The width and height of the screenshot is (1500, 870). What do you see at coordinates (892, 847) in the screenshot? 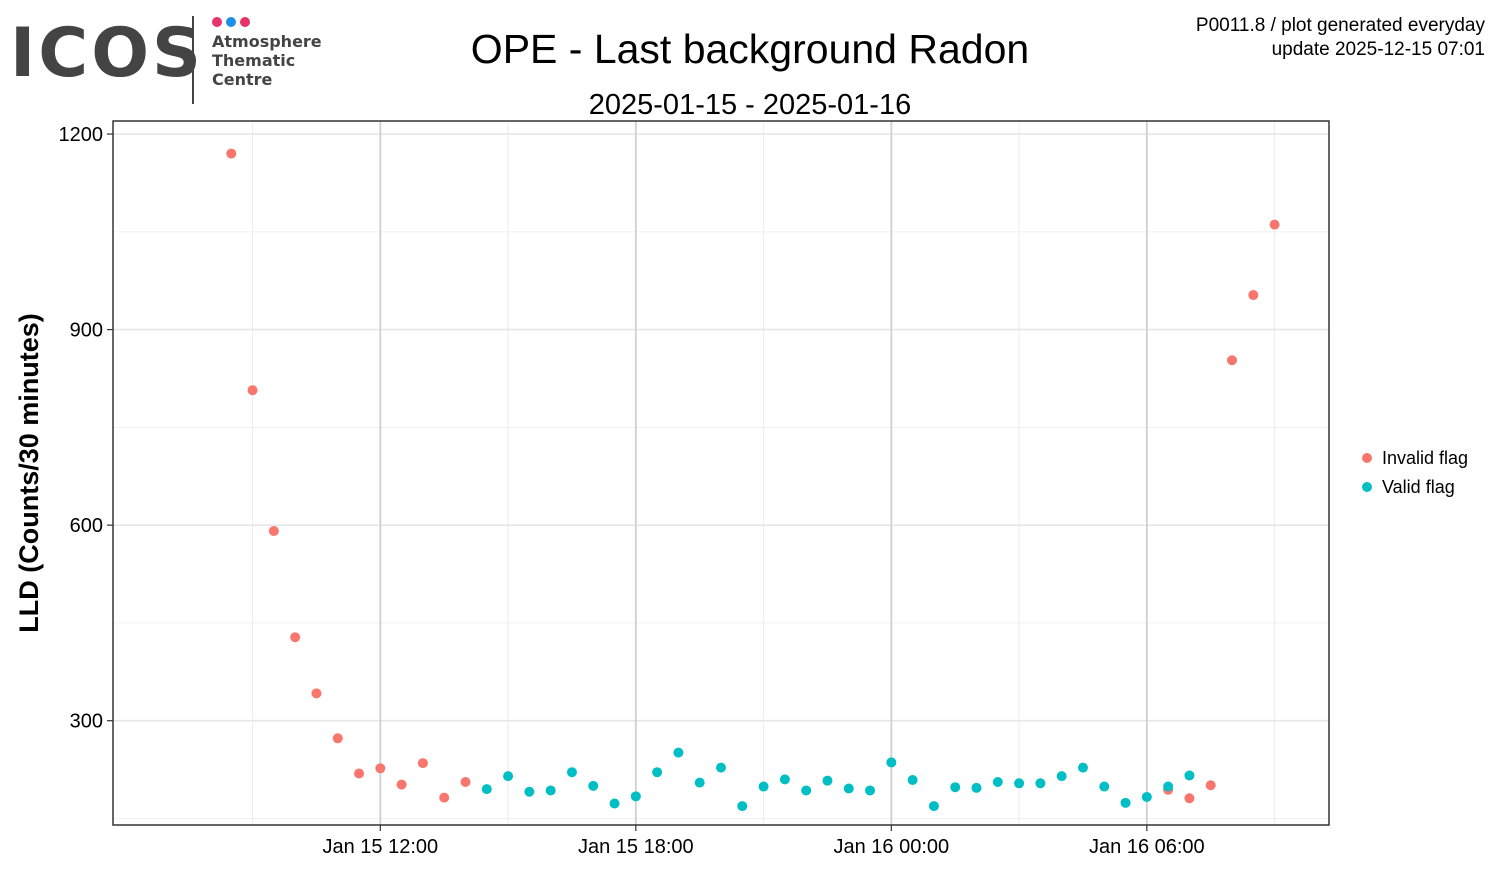
I see `x-tick-label: Jan 16 00:00` at bounding box center [892, 847].